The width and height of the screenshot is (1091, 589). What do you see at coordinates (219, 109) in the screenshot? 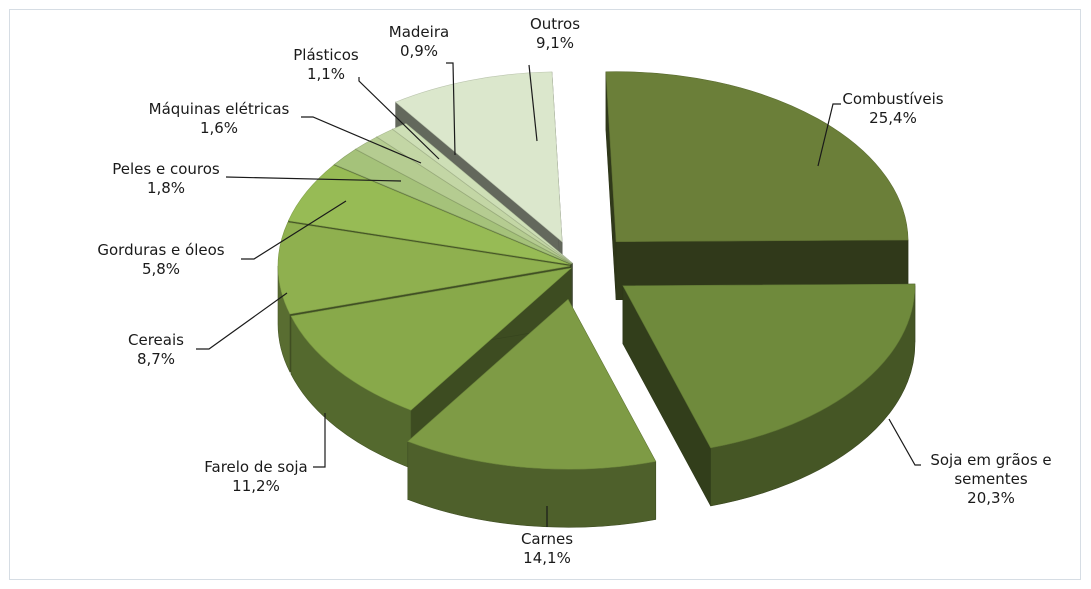
I see `slice-name-label: Máquinas elétricas` at bounding box center [219, 109].